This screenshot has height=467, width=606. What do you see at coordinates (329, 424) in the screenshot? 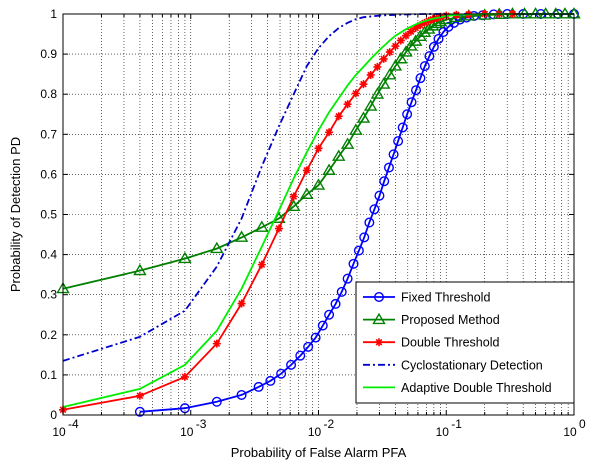
I see `x-tick-exponent: -2` at bounding box center [329, 424].